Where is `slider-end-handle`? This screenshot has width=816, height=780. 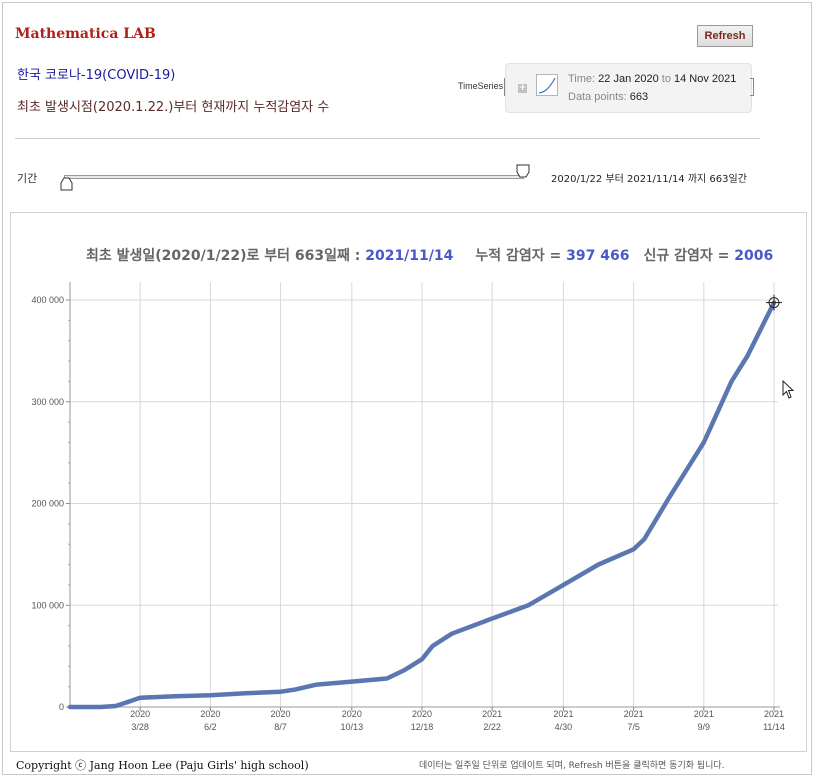 slider-end-handle is located at coordinates (523, 172).